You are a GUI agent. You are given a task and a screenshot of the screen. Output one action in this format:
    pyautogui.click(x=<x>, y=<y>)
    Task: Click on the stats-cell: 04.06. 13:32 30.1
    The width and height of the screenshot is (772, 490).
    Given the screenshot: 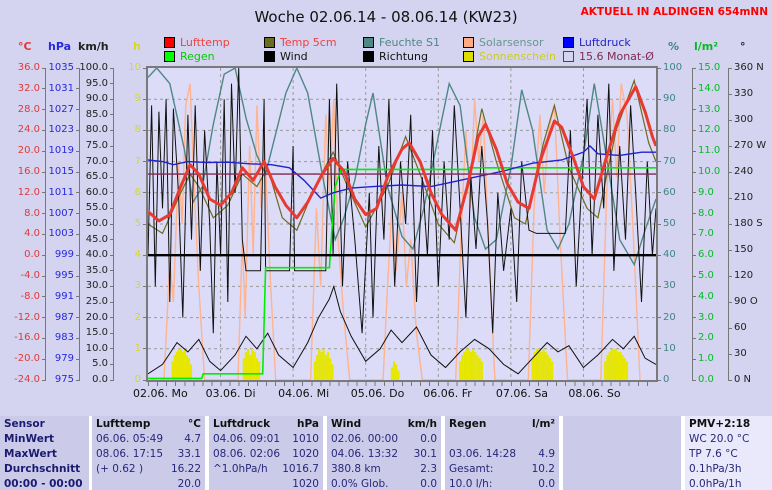 What is the action you would take?
    pyautogui.click(x=384, y=454)
    